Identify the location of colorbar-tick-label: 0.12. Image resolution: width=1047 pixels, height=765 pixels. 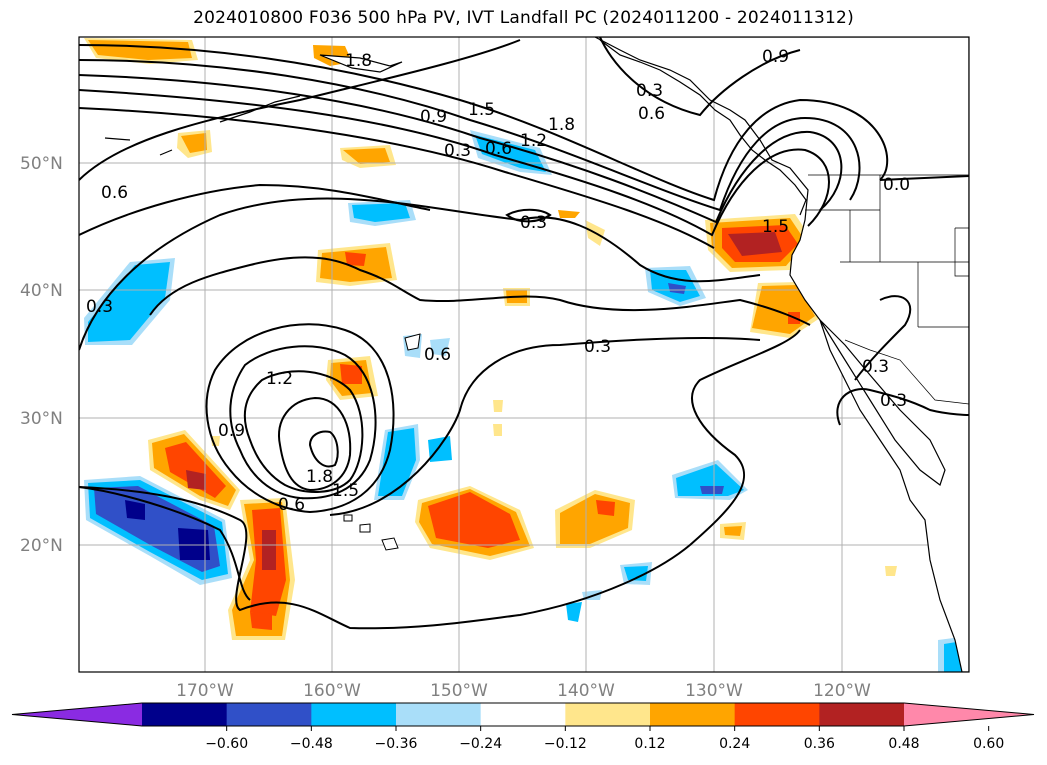
(649, 744).